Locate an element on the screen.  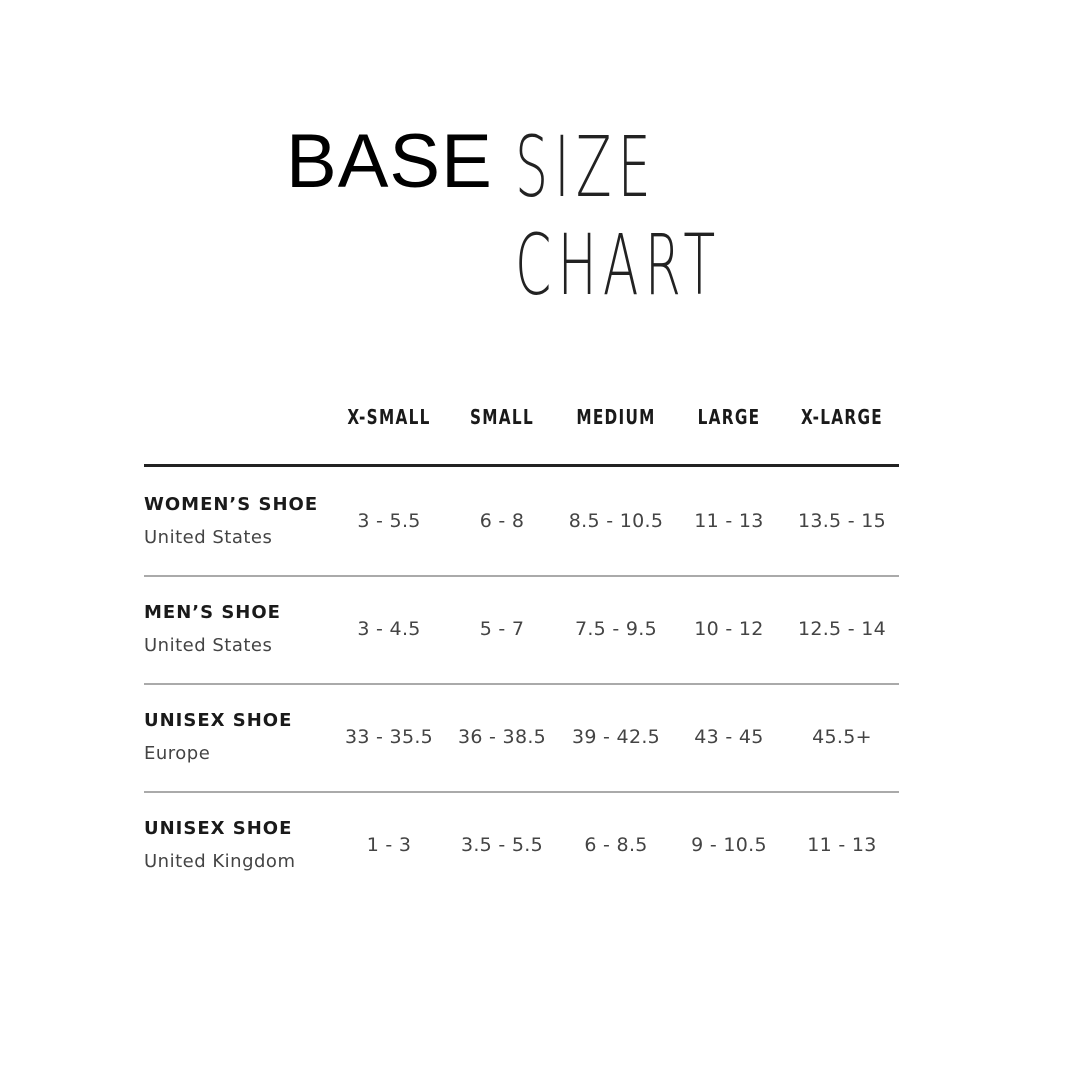
size-cell: 6 - 8.5 is located at coordinates (616, 845).